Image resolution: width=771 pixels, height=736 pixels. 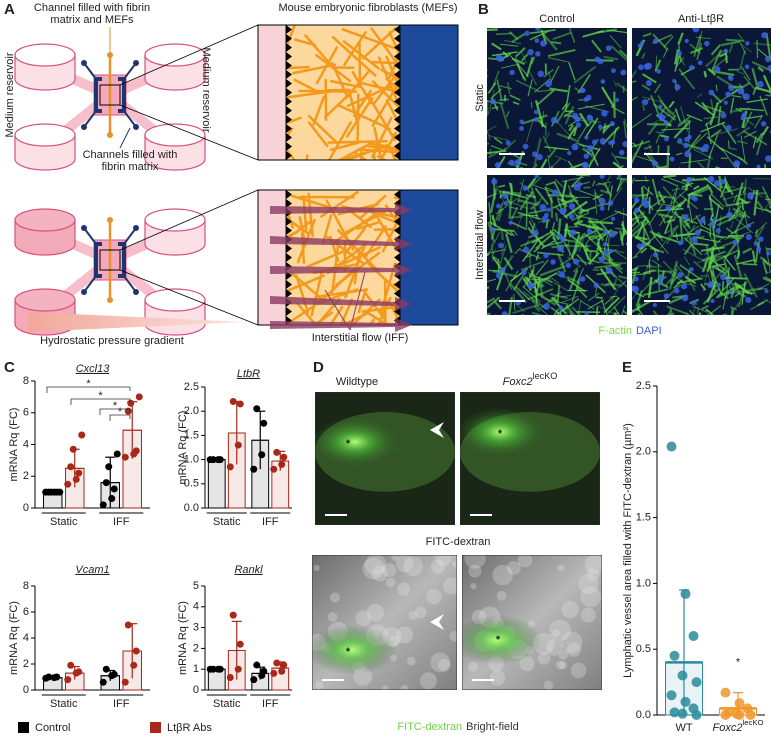 I want to click on y-tick-label: 6, so click(x=26, y=612).